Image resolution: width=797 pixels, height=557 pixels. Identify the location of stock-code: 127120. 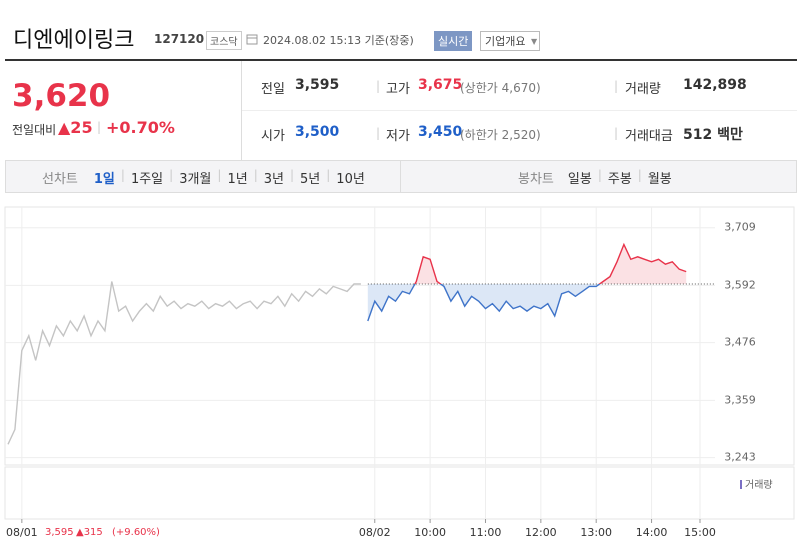
(179, 39).